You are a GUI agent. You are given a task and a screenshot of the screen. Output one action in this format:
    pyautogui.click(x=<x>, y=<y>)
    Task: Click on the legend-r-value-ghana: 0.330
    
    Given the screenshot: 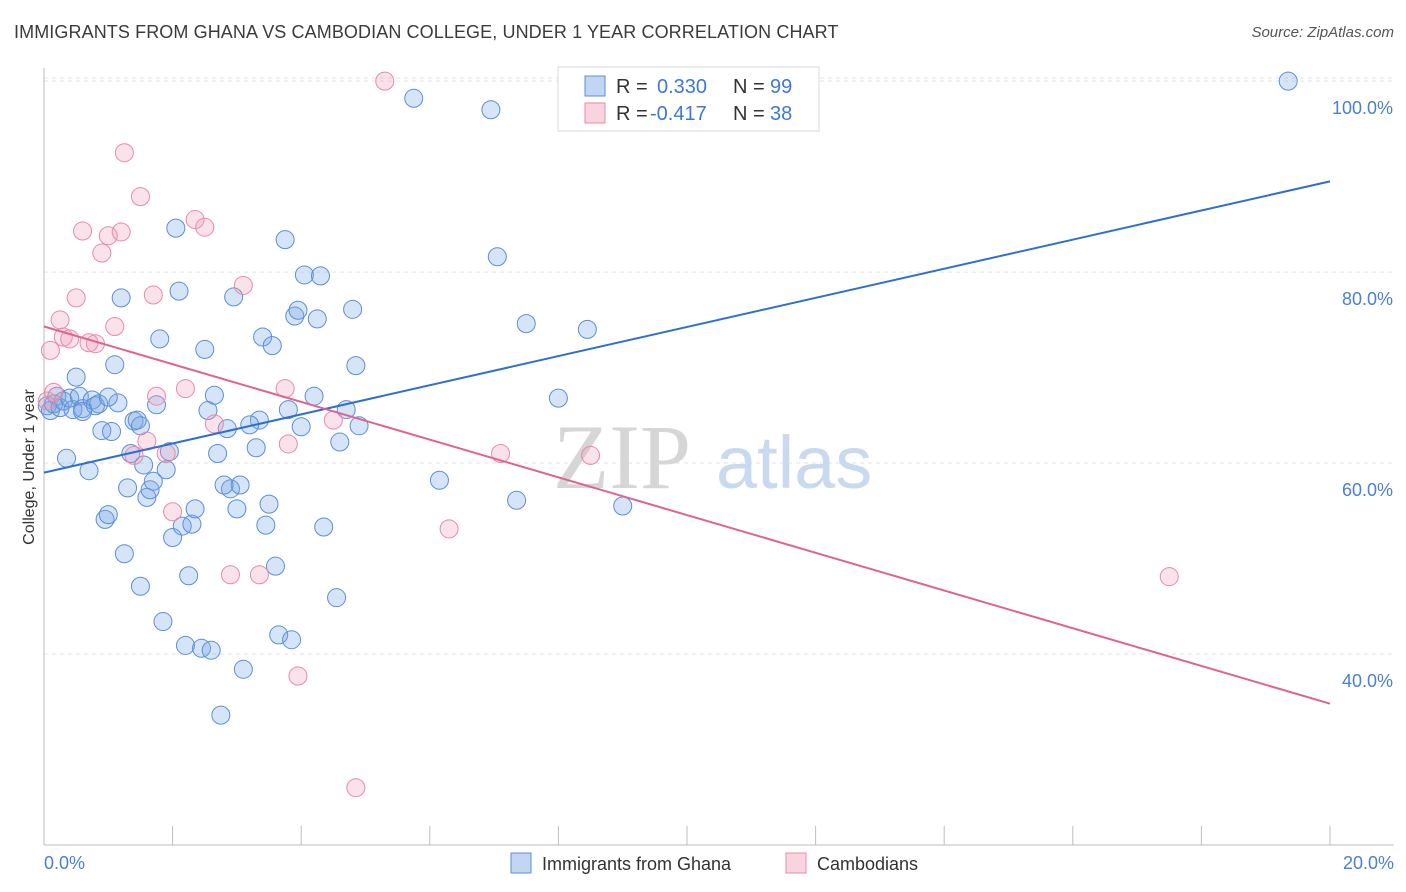 What is the action you would take?
    pyautogui.click(x=682, y=87)
    